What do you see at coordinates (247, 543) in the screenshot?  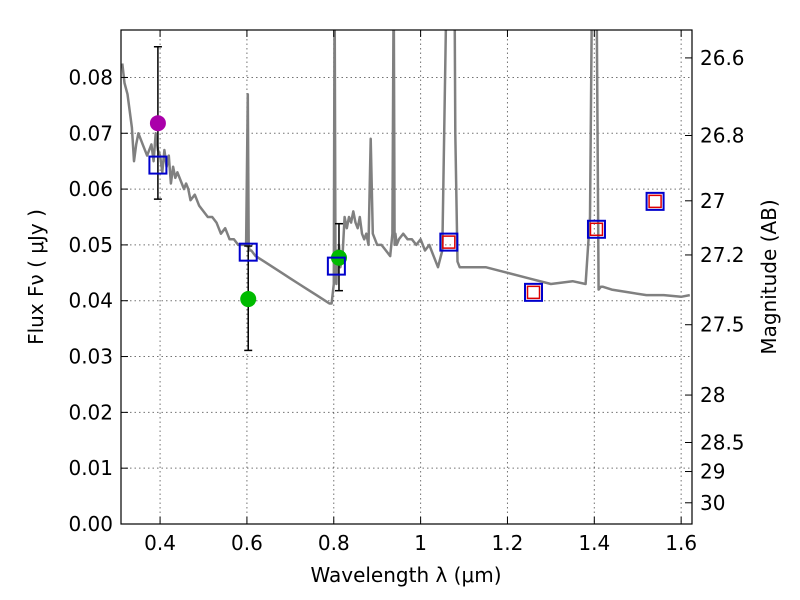 I see `x-tick-label: 0.6` at bounding box center [247, 543].